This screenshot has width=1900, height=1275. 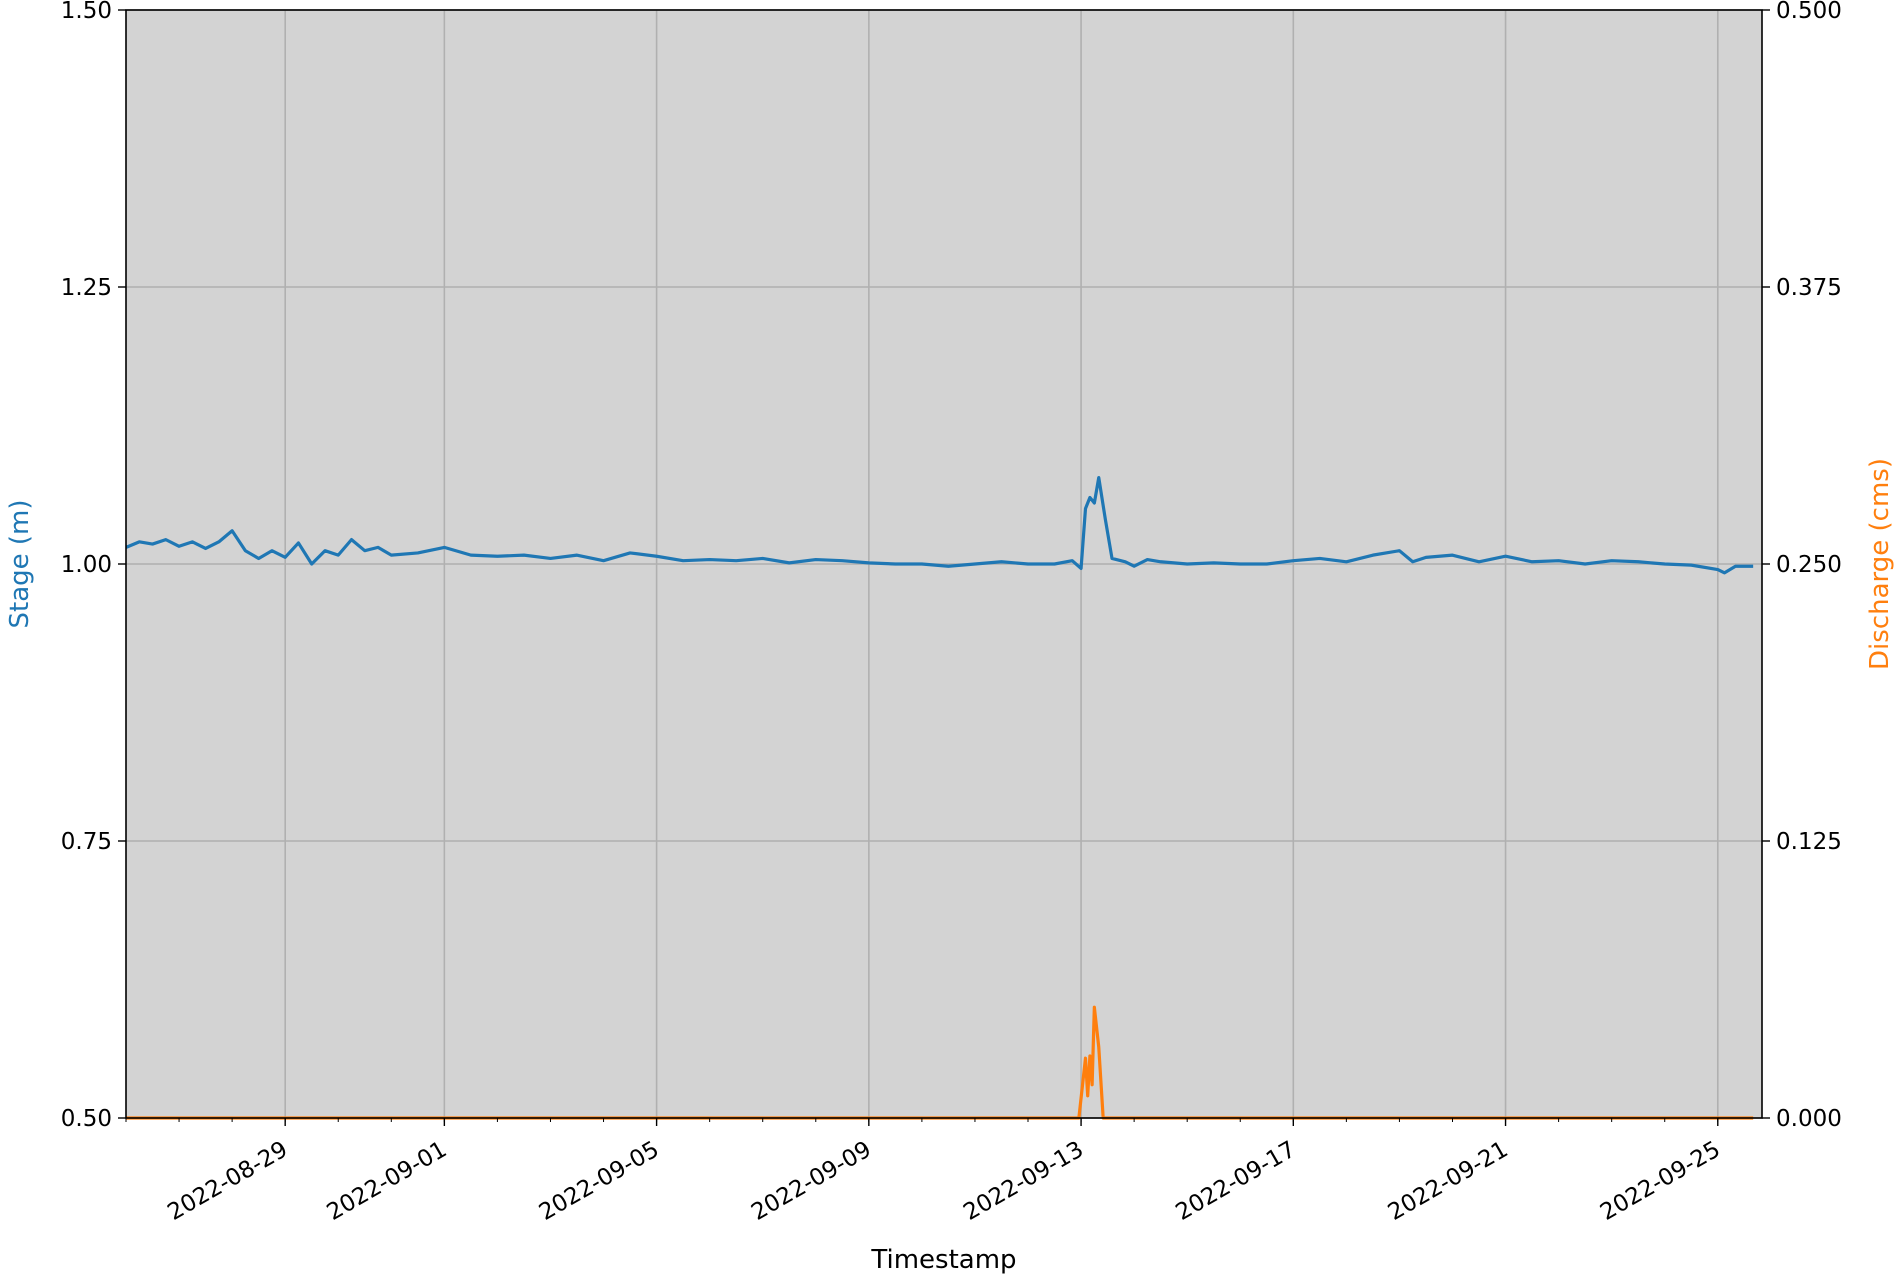 I want to click on x-tick-label: 2022-09-21, so click(x=1448, y=1181).